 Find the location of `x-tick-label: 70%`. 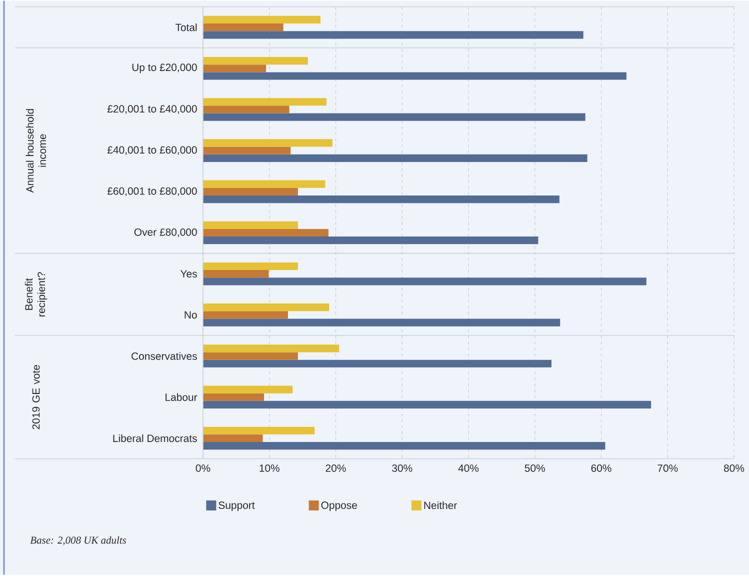

x-tick-label: 70% is located at coordinates (668, 468).